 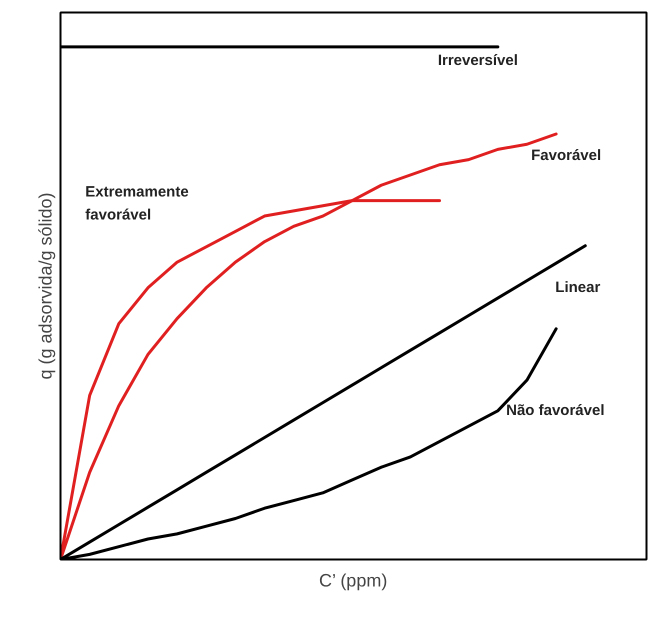 I want to click on series-label: Irreversível, so click(x=478, y=60).